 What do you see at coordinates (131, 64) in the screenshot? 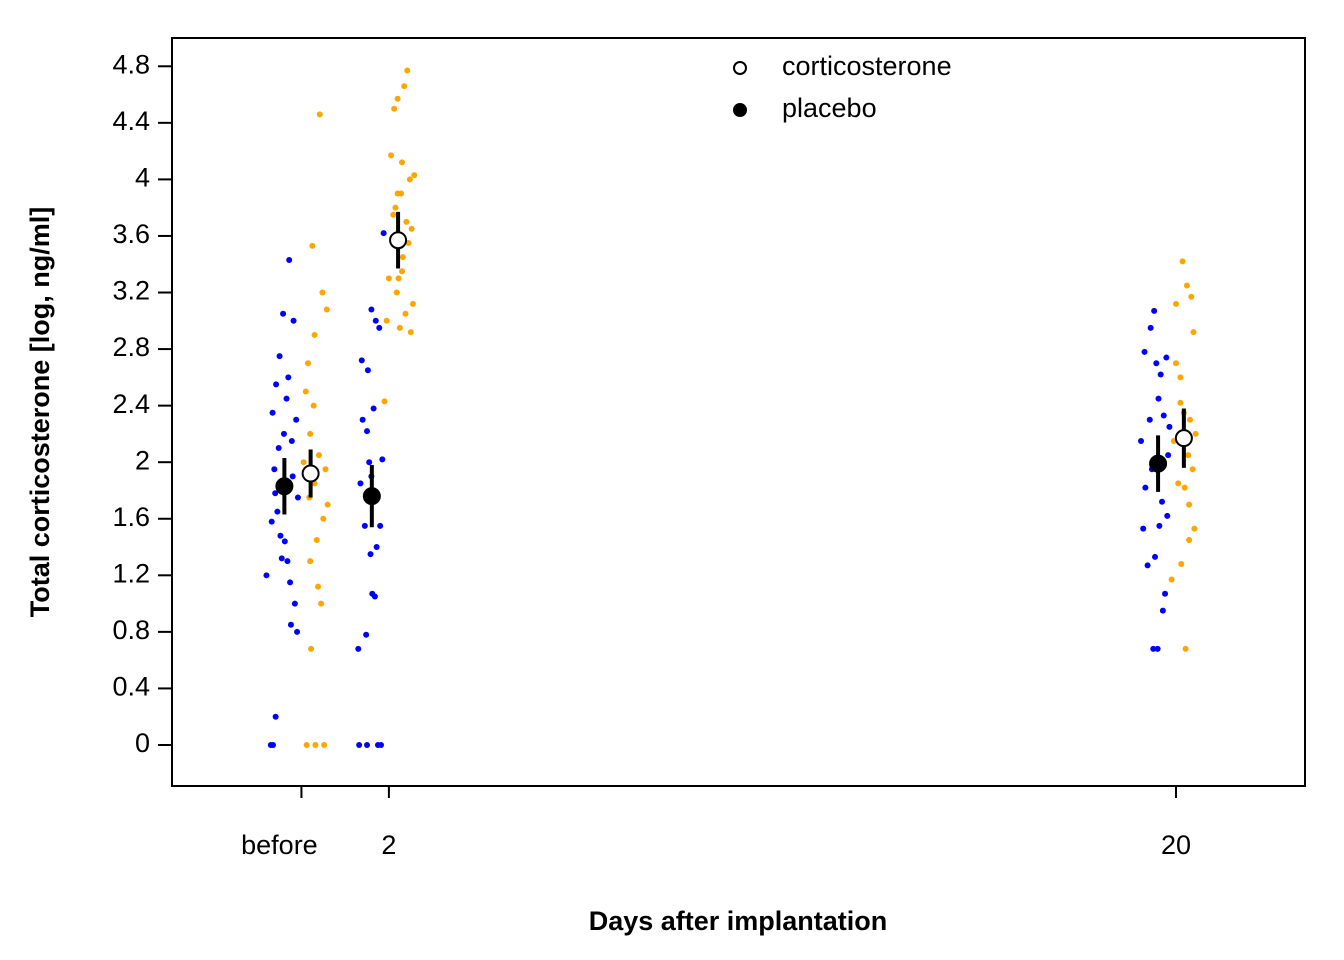
I see `y-tick-label: 4.8` at bounding box center [131, 64].